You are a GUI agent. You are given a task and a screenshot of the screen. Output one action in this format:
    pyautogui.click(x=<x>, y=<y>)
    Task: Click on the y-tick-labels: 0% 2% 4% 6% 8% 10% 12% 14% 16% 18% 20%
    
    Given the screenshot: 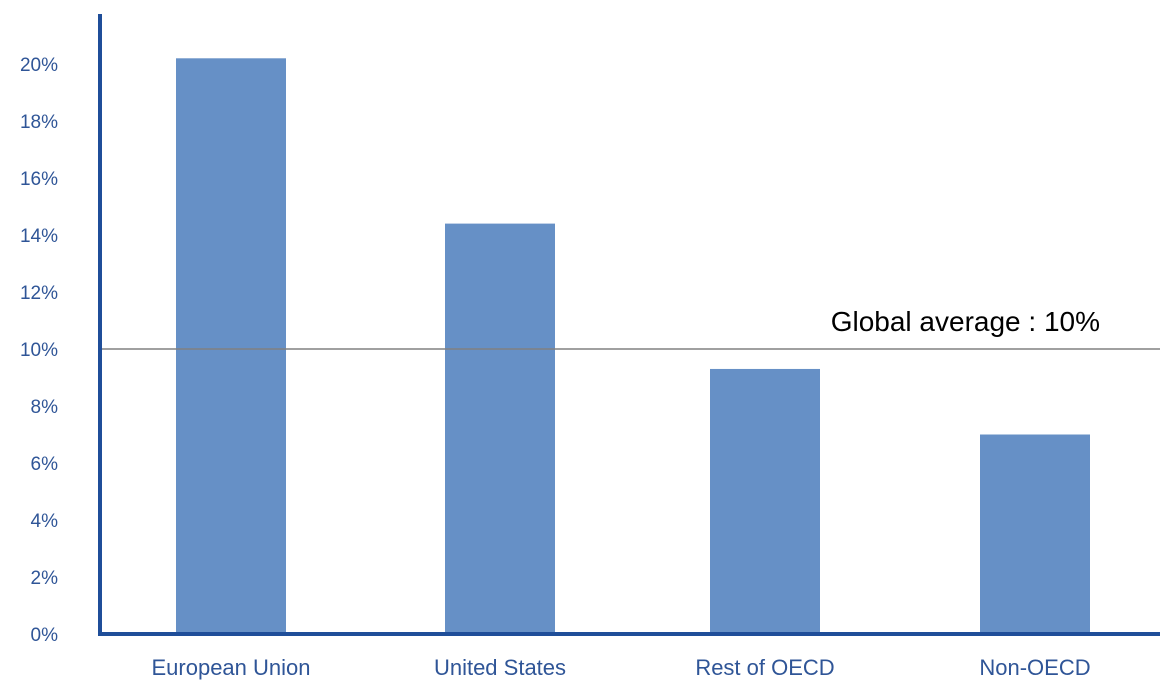 What is the action you would take?
    pyautogui.click(x=39, y=350)
    